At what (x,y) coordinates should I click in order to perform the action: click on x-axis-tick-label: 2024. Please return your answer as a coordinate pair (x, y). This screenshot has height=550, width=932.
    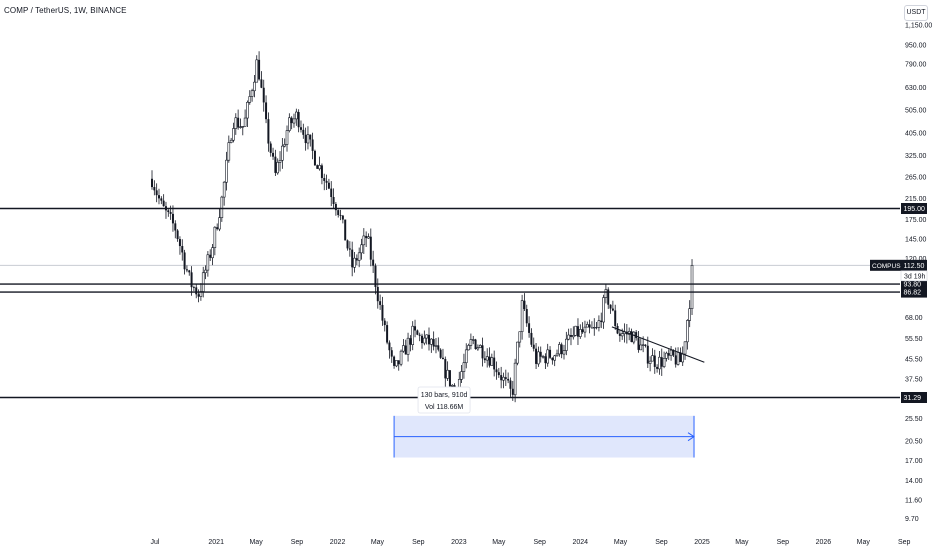
    Looking at the image, I should click on (581, 542).